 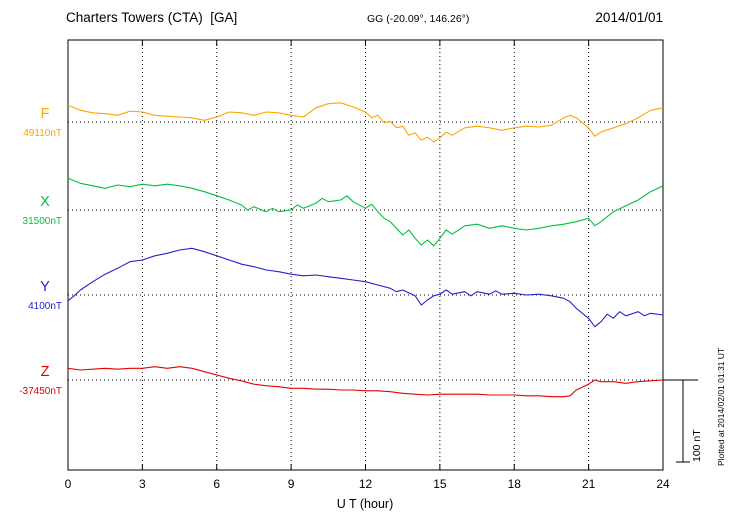 What do you see at coordinates (418, 19) in the screenshot?
I see `geo-coordinates: GG (-20.09°, 146.26°)` at bounding box center [418, 19].